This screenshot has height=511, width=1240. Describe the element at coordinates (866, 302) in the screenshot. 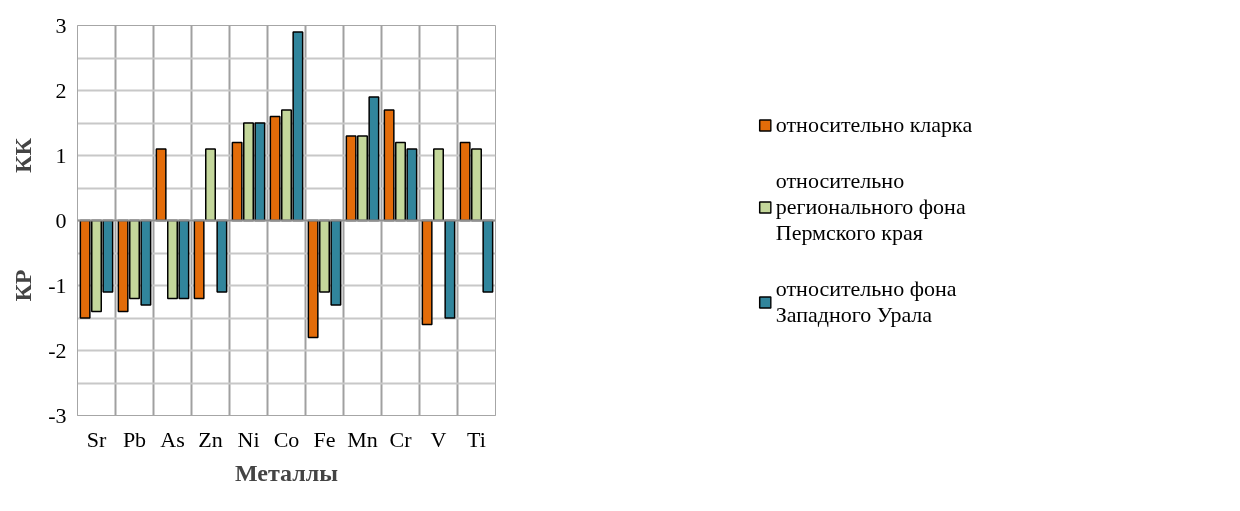

I see `legend-label: относительно фона Западного Урала` at that location.